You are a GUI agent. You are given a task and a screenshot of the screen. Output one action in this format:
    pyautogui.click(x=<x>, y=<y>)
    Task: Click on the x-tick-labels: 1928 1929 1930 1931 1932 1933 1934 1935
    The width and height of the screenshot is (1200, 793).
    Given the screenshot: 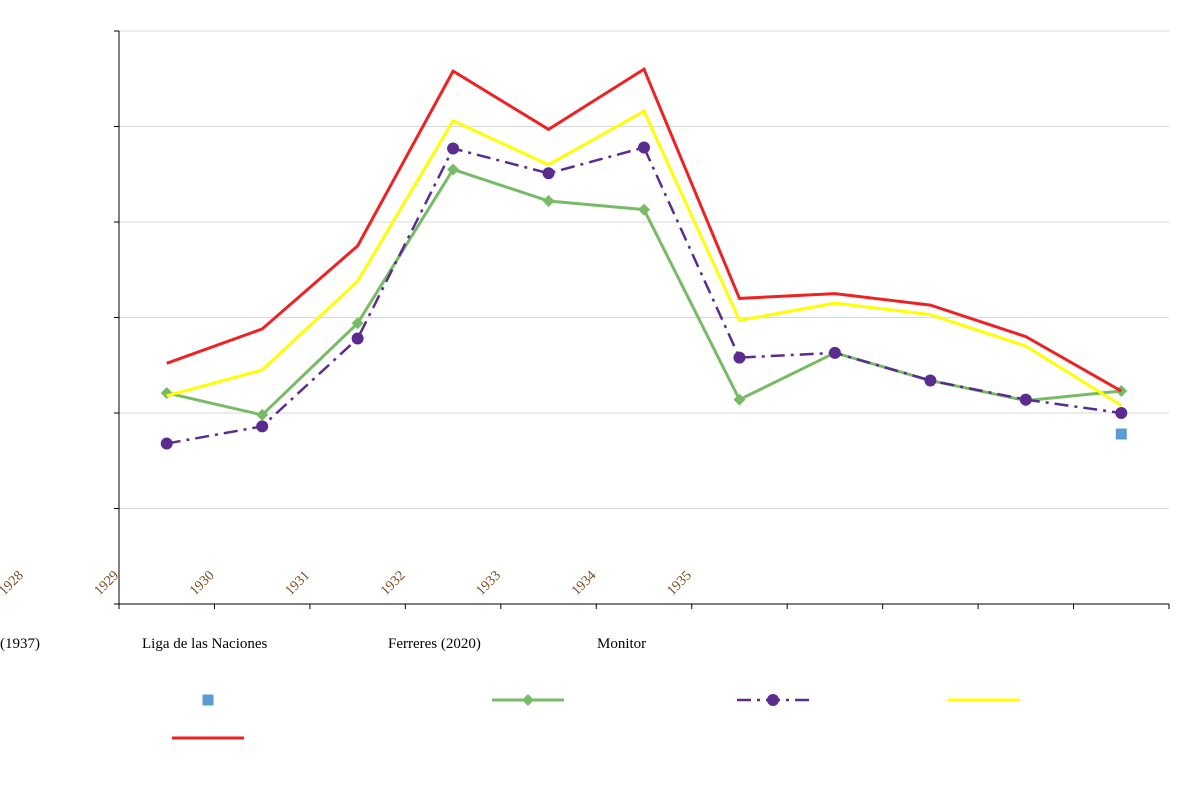 What is the action you would take?
    pyautogui.click(x=347, y=583)
    